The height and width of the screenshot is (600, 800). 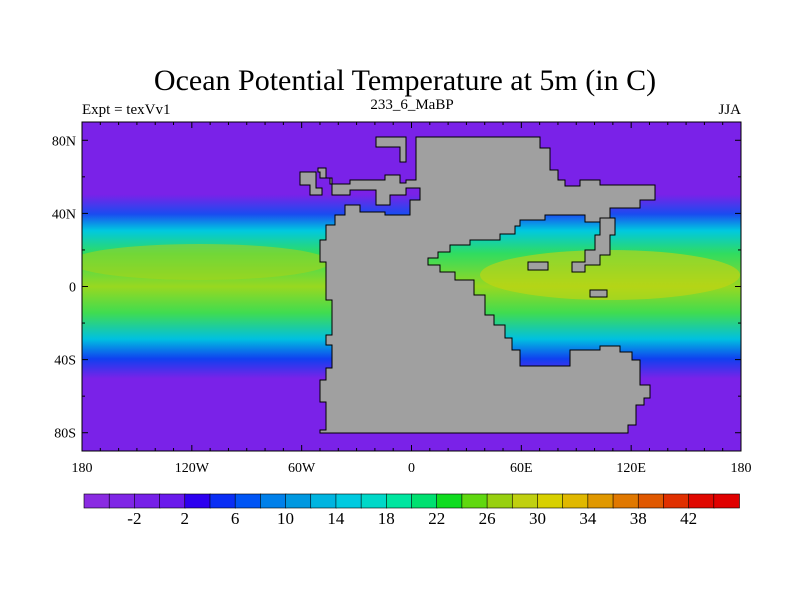 What do you see at coordinates (538, 266) in the screenshot?
I see `tethys-island` at bounding box center [538, 266].